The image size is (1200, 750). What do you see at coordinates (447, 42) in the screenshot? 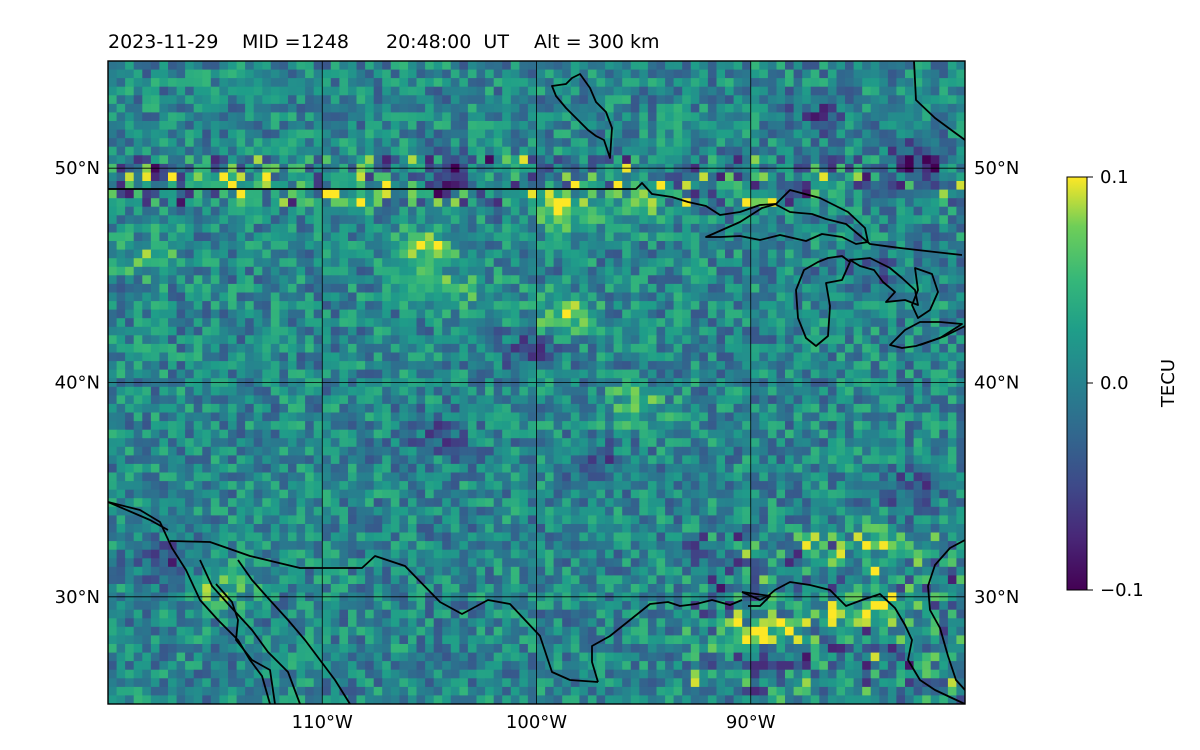
I see `title-time: 20:48:00 UT` at bounding box center [447, 42].